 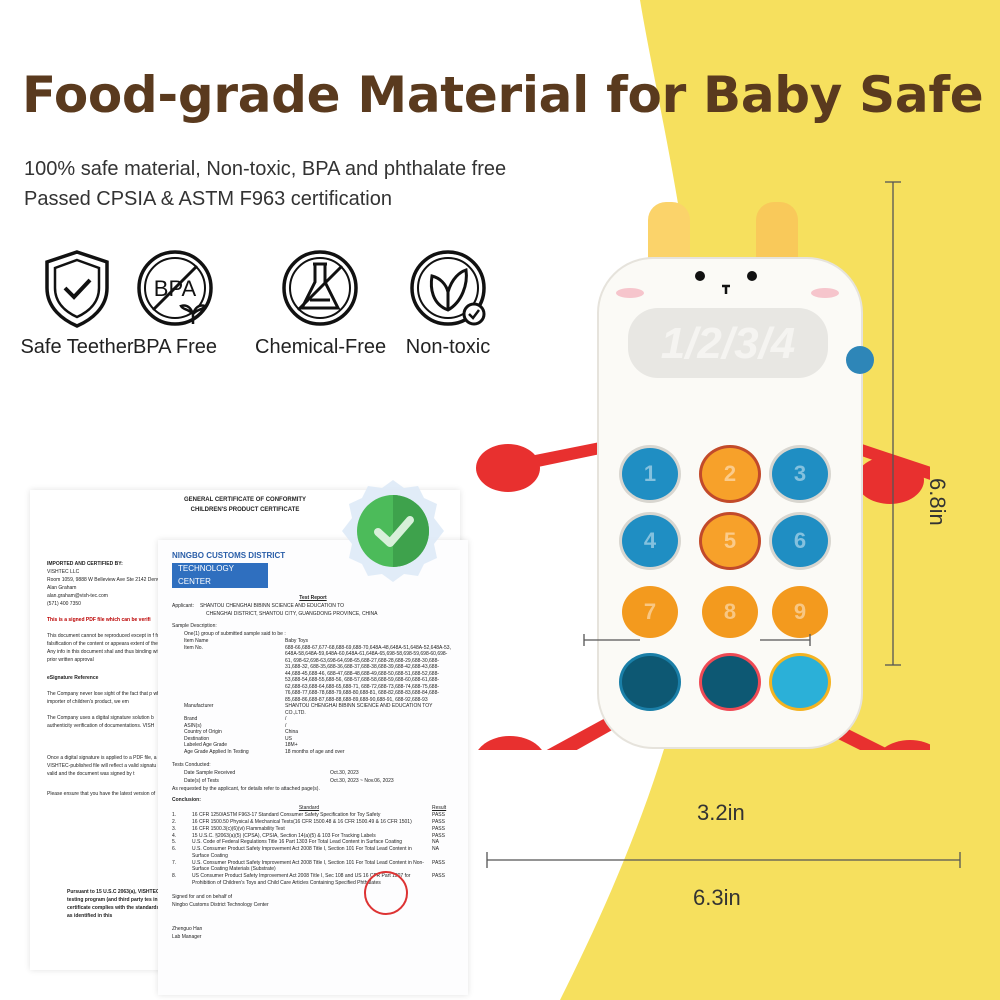 What do you see at coordinates (321, 303) in the screenshot?
I see `feature-chemical-free: Chemical-Free` at bounding box center [321, 303].